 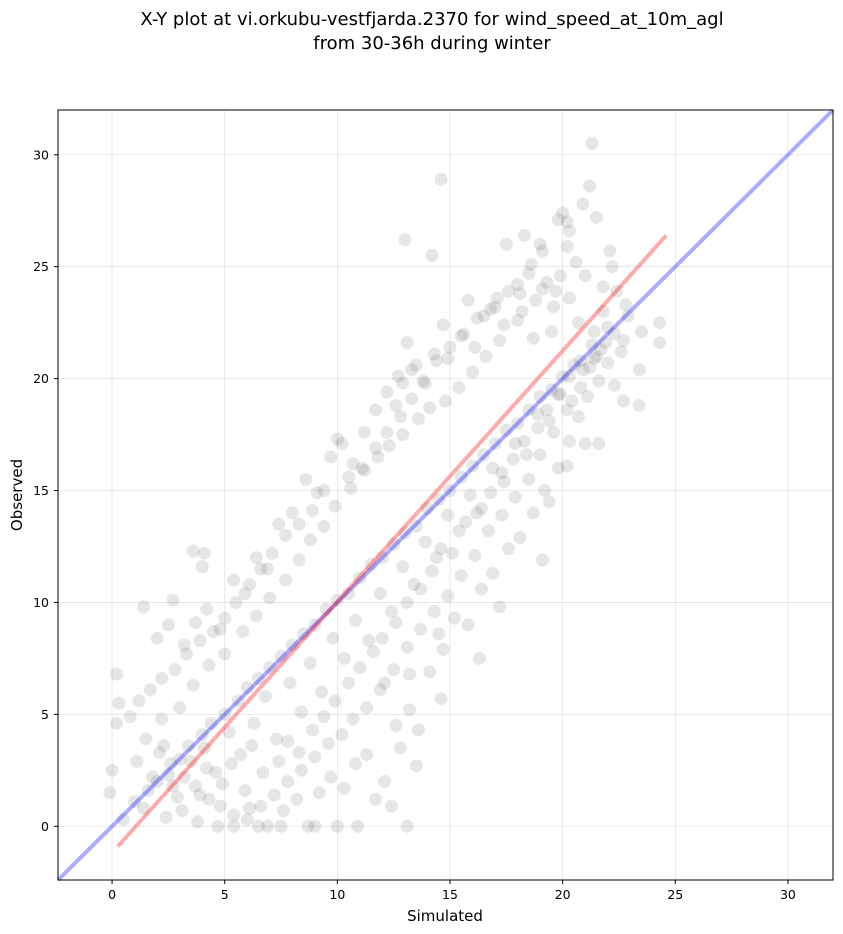 I want to click on x-tick-label: 10, so click(x=337, y=894).